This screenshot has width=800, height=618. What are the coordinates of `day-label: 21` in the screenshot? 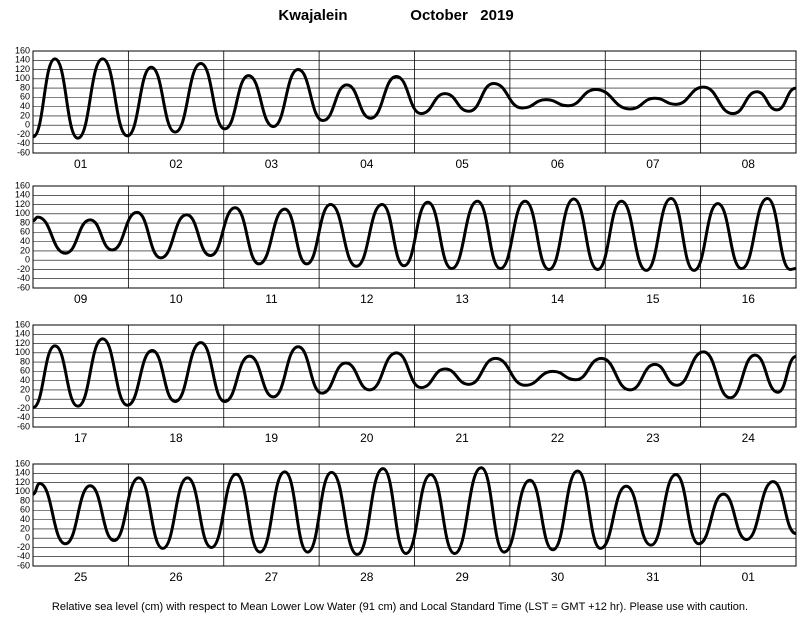 It's located at (463, 438).